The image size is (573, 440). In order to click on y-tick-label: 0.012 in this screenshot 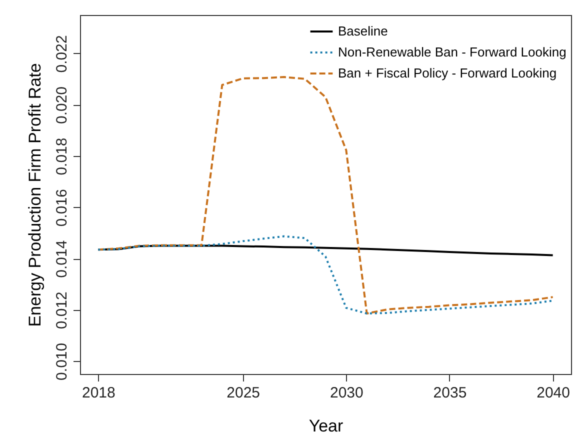, I will do `click(62, 311)`.